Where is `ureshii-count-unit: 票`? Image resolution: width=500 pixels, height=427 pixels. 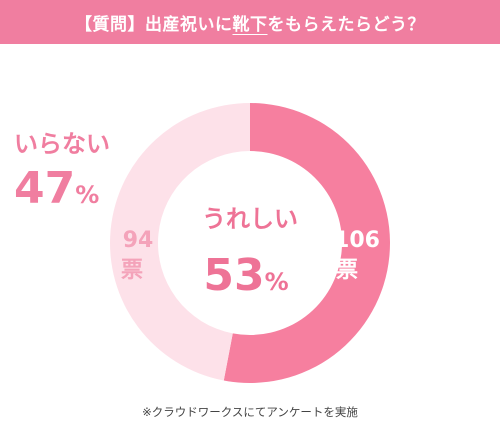 ureshii-count-unit: 票 is located at coordinates (347, 270).